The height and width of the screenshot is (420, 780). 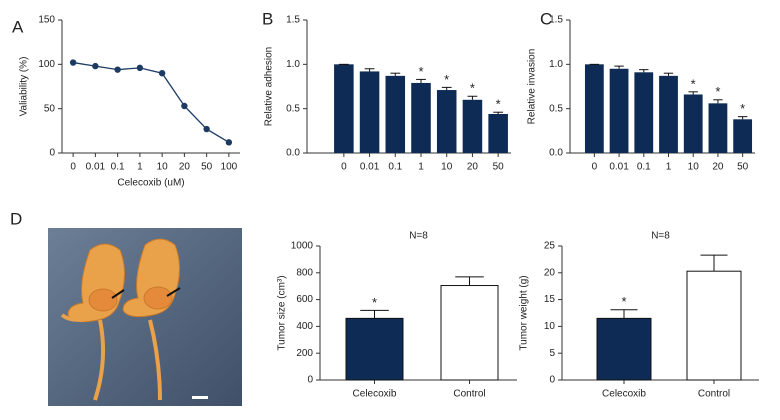 What do you see at coordinates (150, 183) in the screenshot?
I see `x-axis-label: Celecoxib (uM)` at bounding box center [150, 183].